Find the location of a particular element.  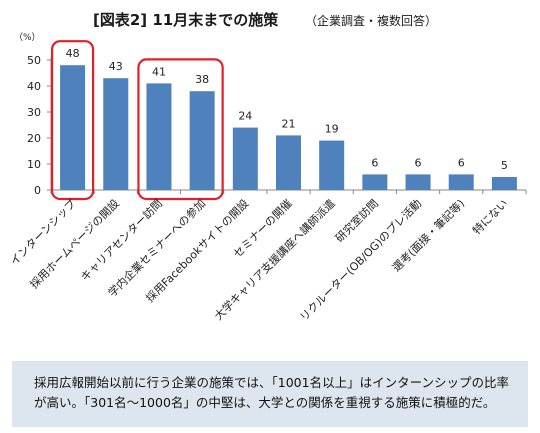

data-label: 5 is located at coordinates (504, 165).